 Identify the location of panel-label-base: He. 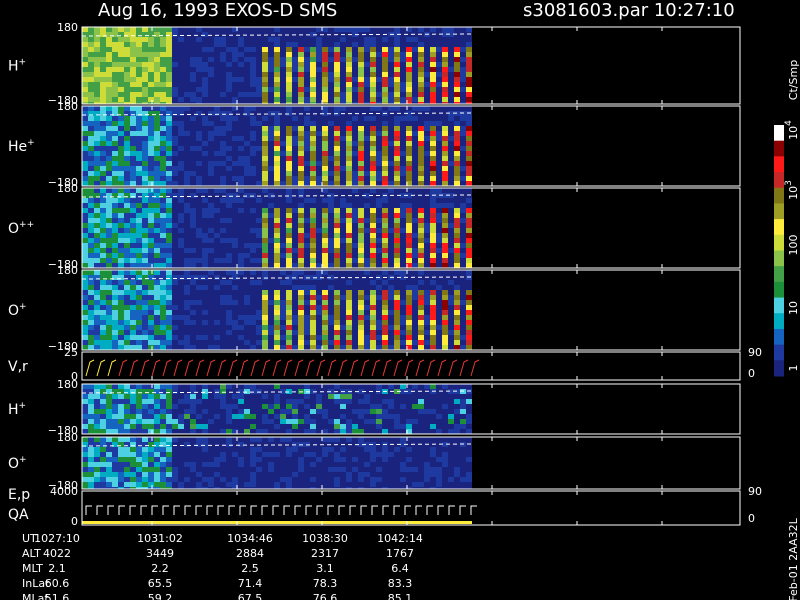
(17, 147).